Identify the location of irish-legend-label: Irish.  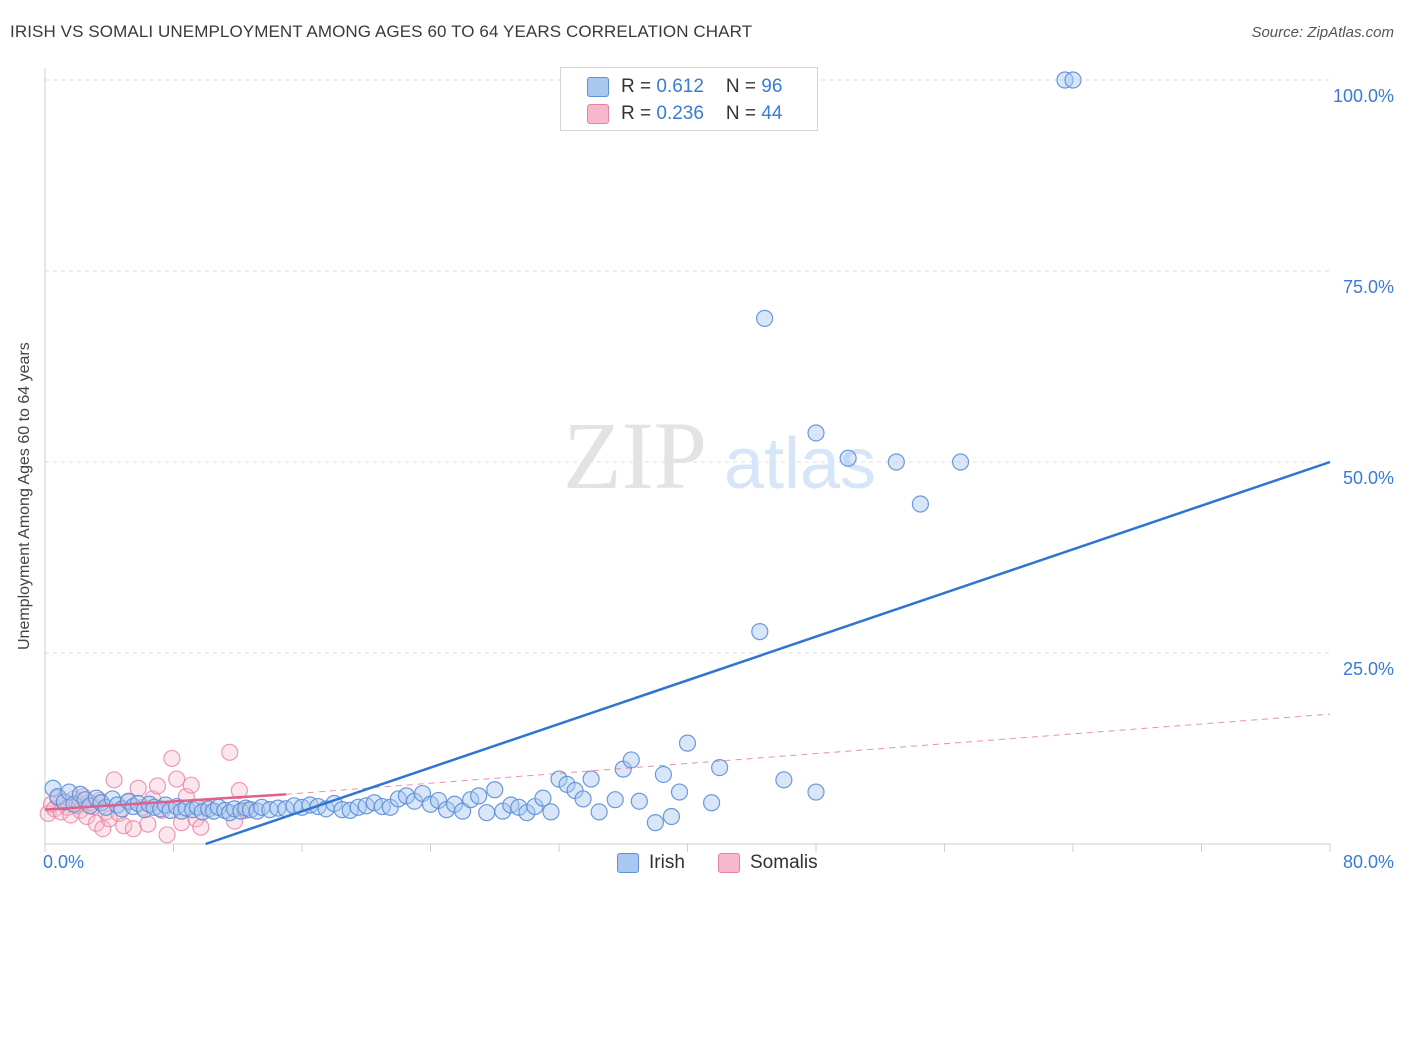
(667, 862).